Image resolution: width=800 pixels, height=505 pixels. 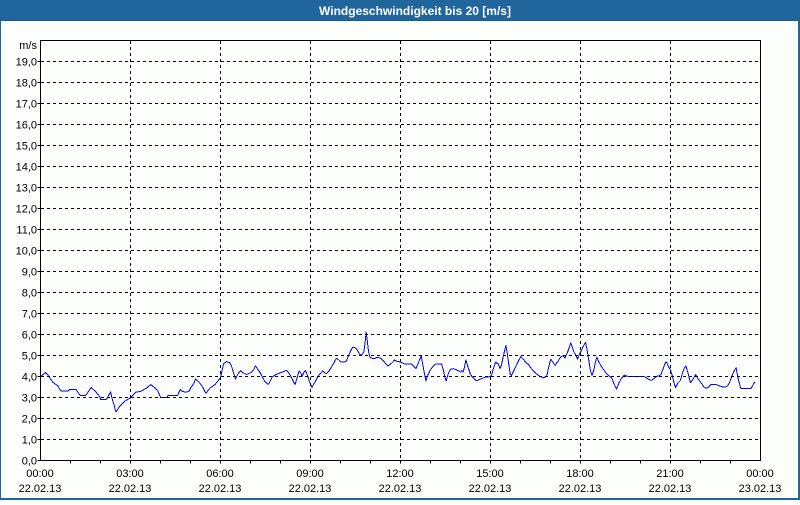 I want to click on svg-text: 17,0, so click(x=26, y=105).